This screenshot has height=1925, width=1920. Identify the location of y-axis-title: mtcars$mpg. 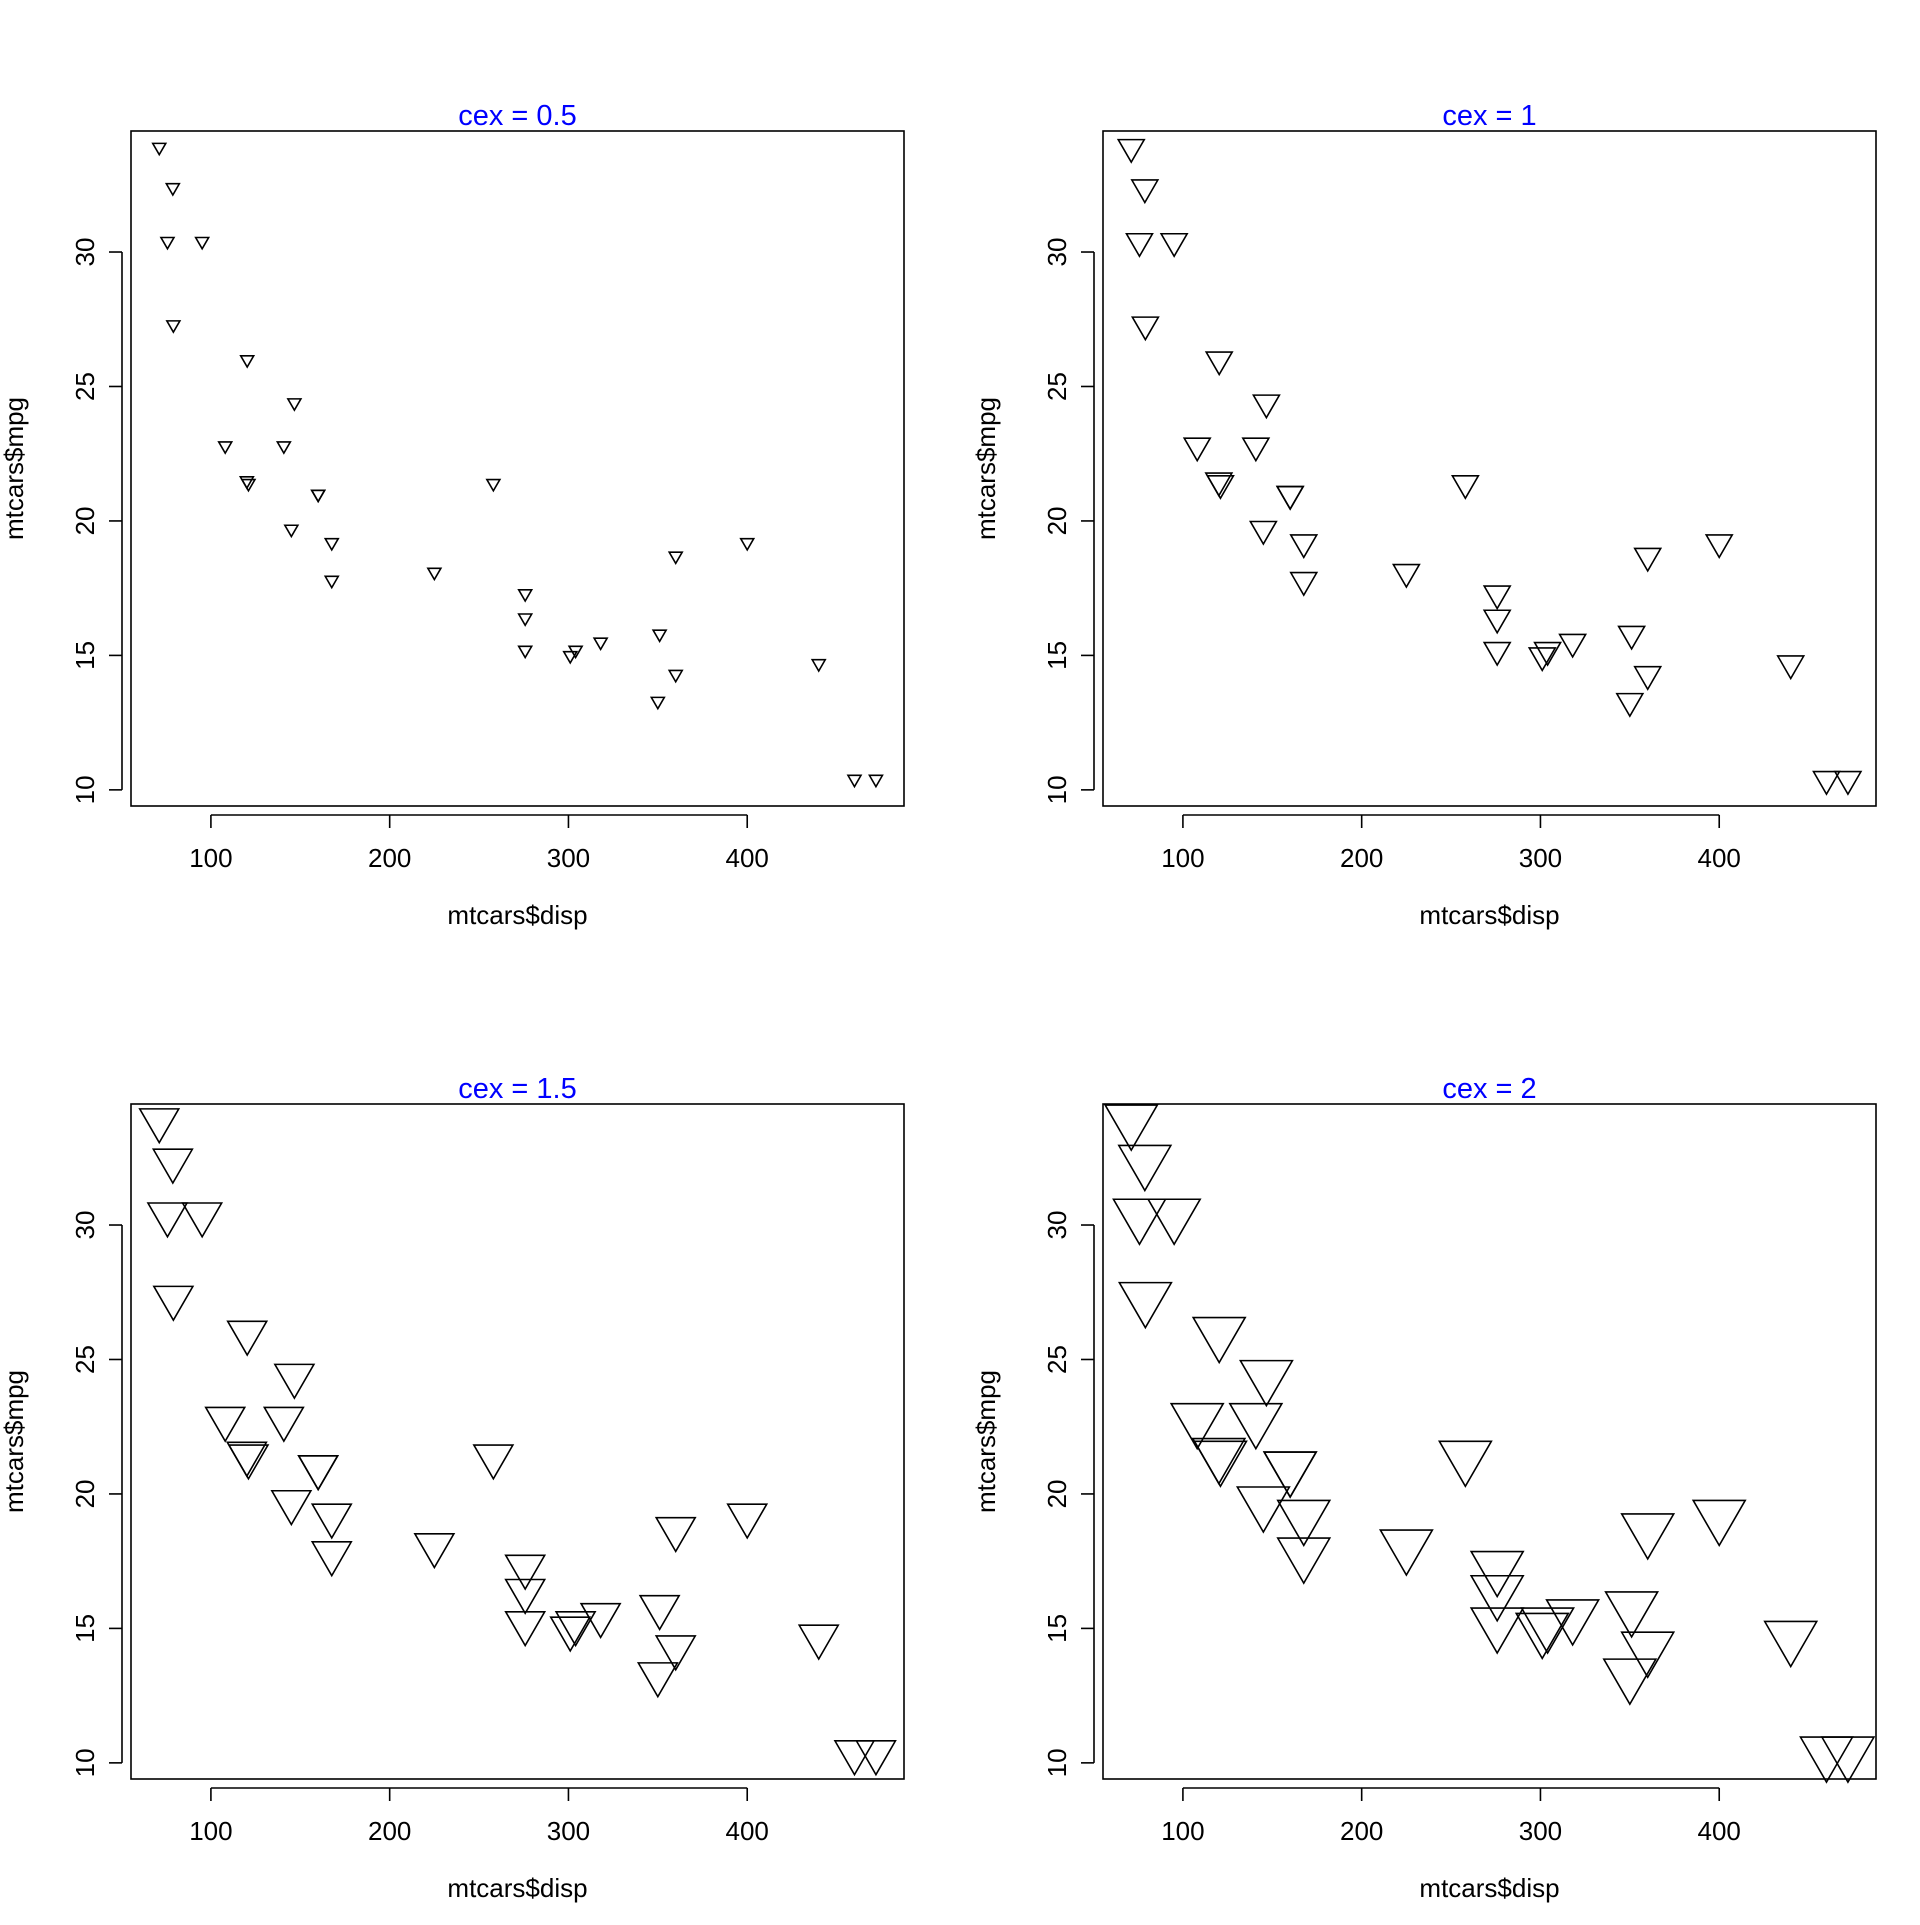
(986, 1441).